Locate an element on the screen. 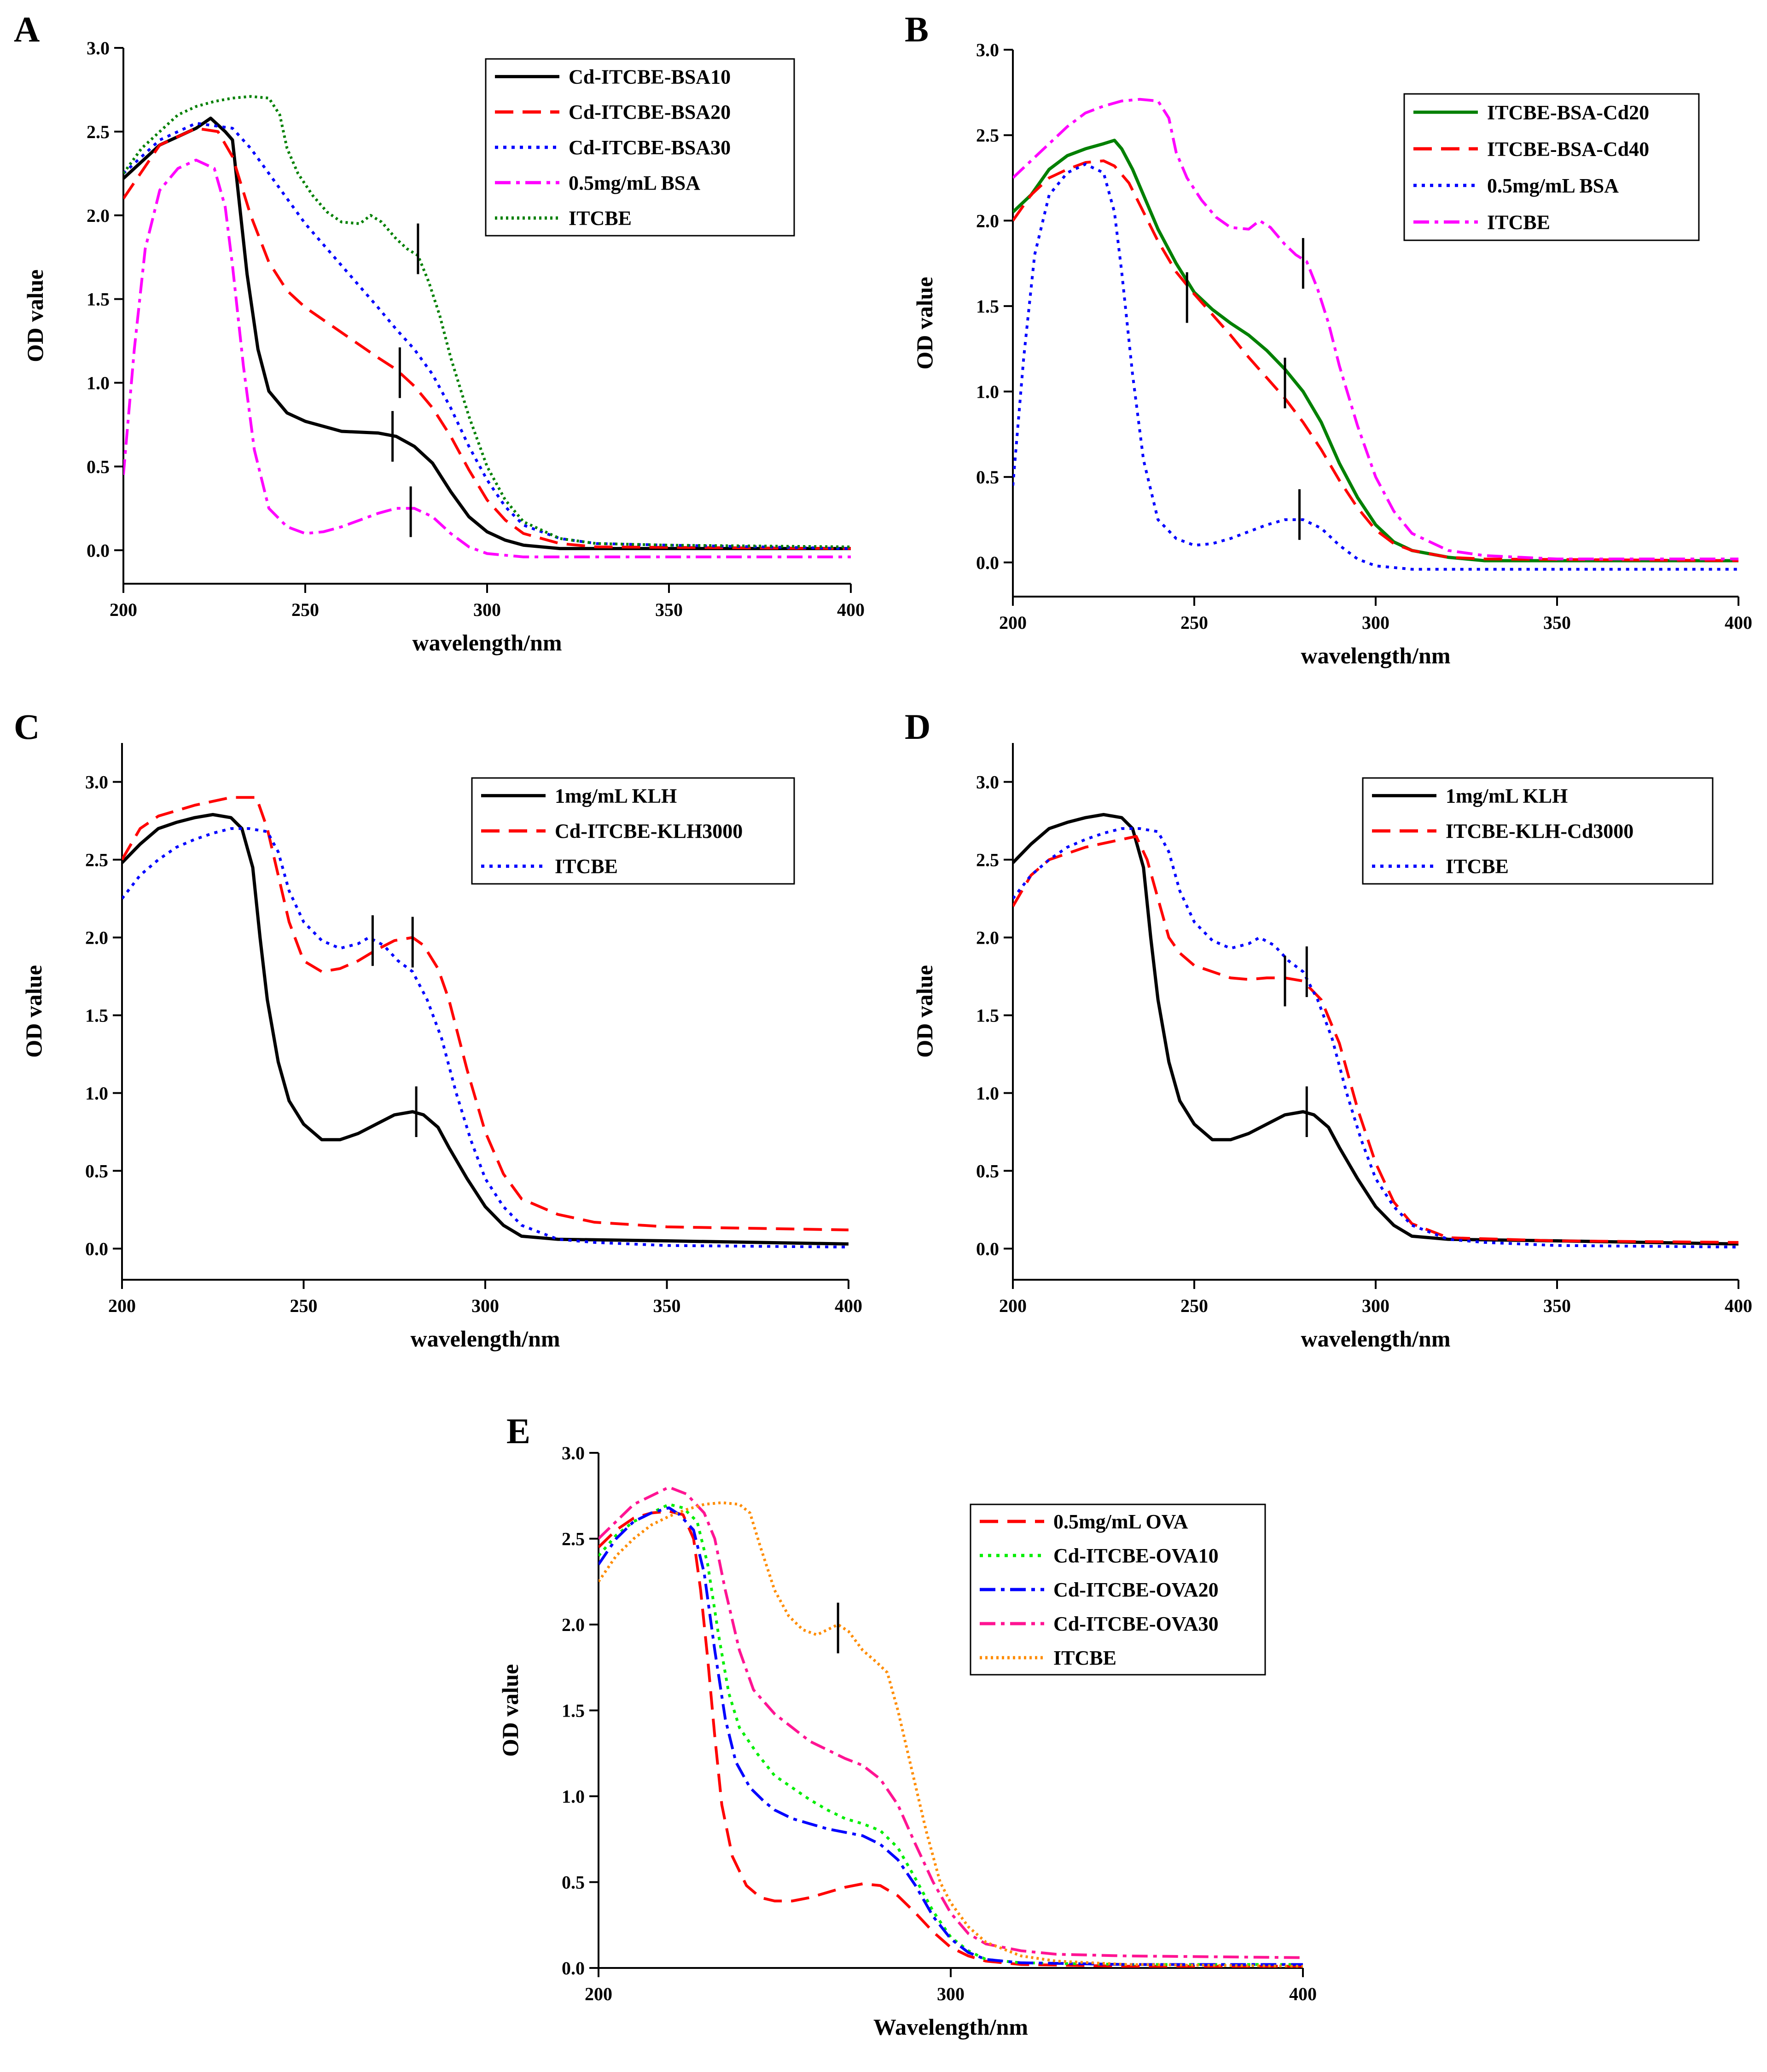 The height and width of the screenshot is (2072, 1767). legend-label: Cd-ITCBE-BSA30 is located at coordinates (650, 147).